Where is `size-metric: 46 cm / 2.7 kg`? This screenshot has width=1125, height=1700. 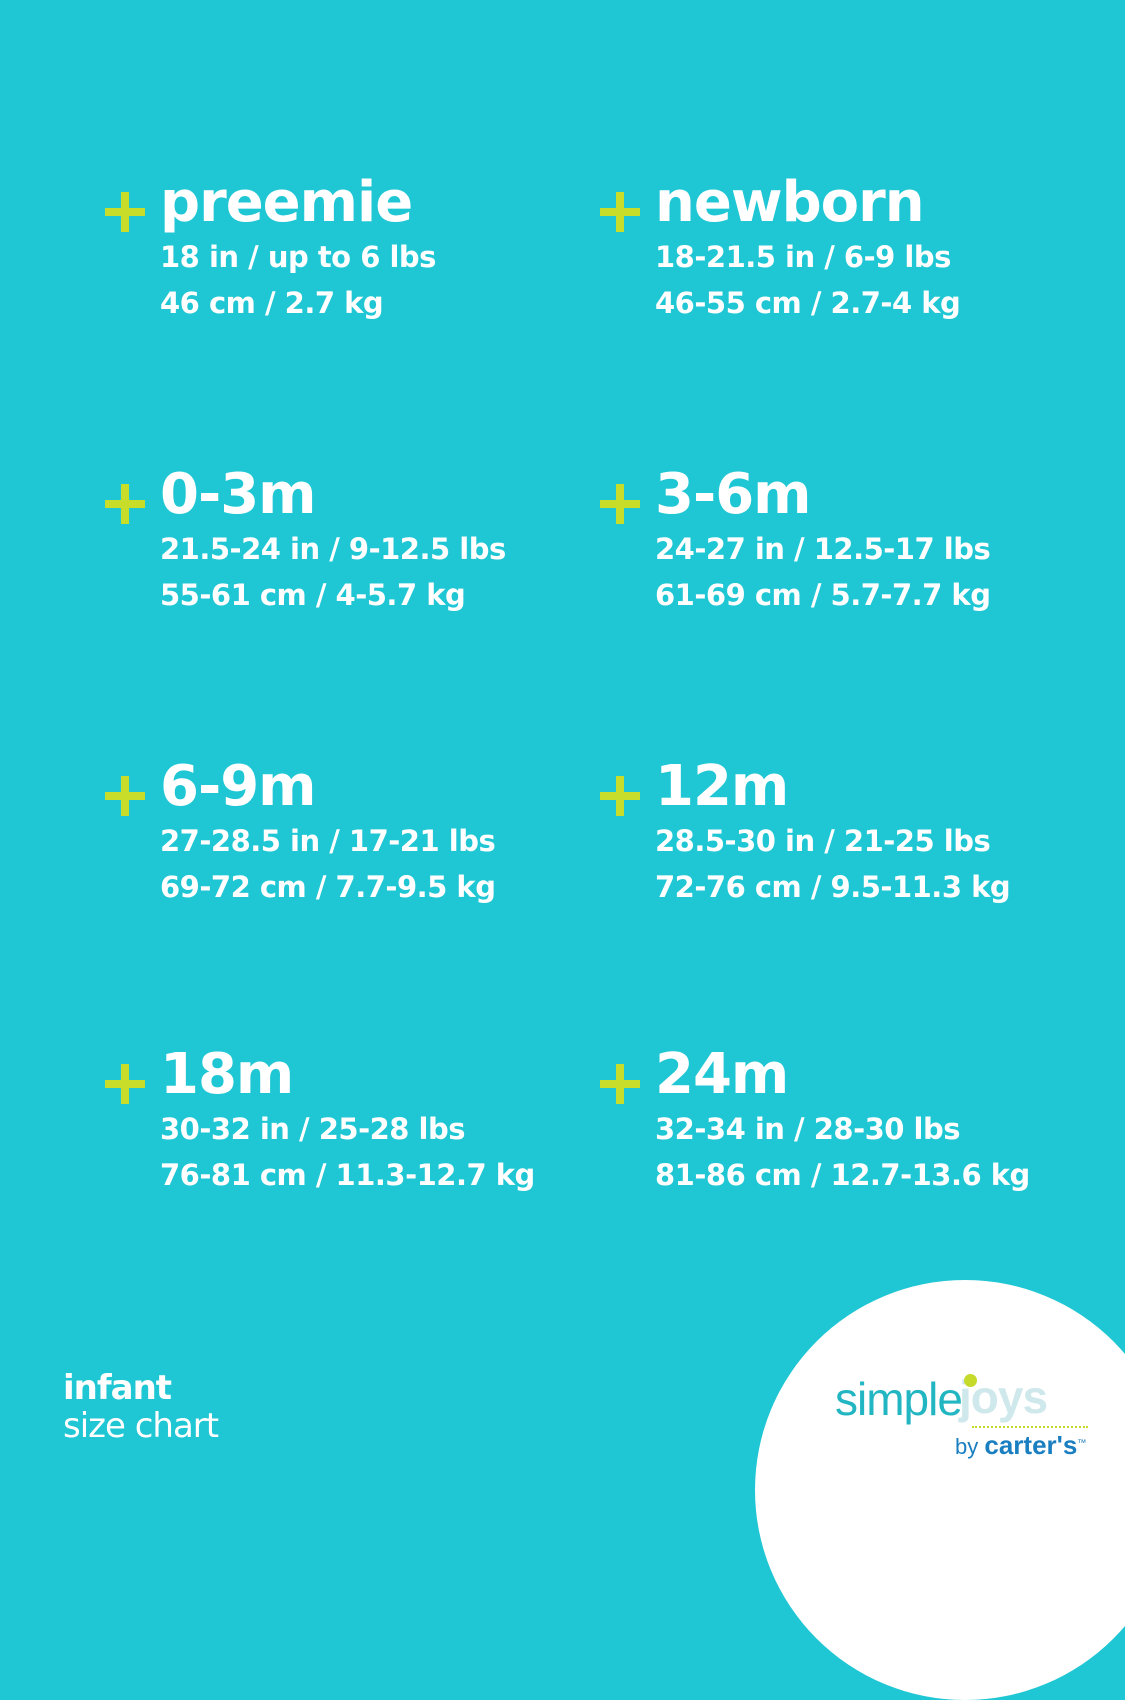 size-metric: 46 cm / 2.7 kg is located at coordinates (272, 303).